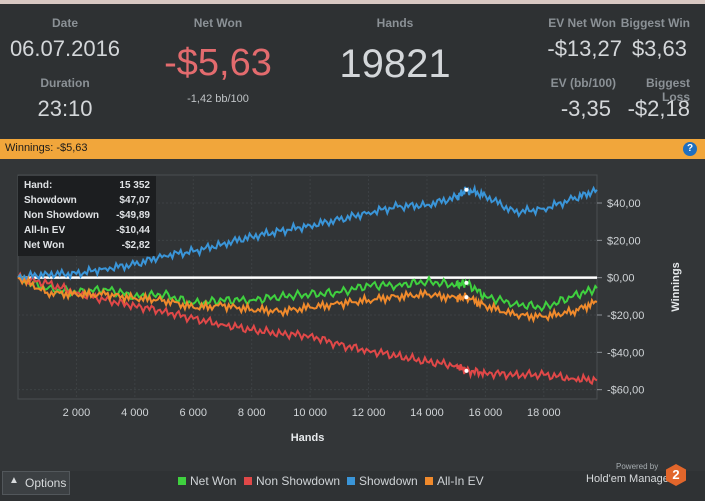 Image resolution: width=705 pixels, height=501 pixels. Describe the element at coordinates (207, 481) in the screenshot. I see `legend-net-won: Net Won` at that location.